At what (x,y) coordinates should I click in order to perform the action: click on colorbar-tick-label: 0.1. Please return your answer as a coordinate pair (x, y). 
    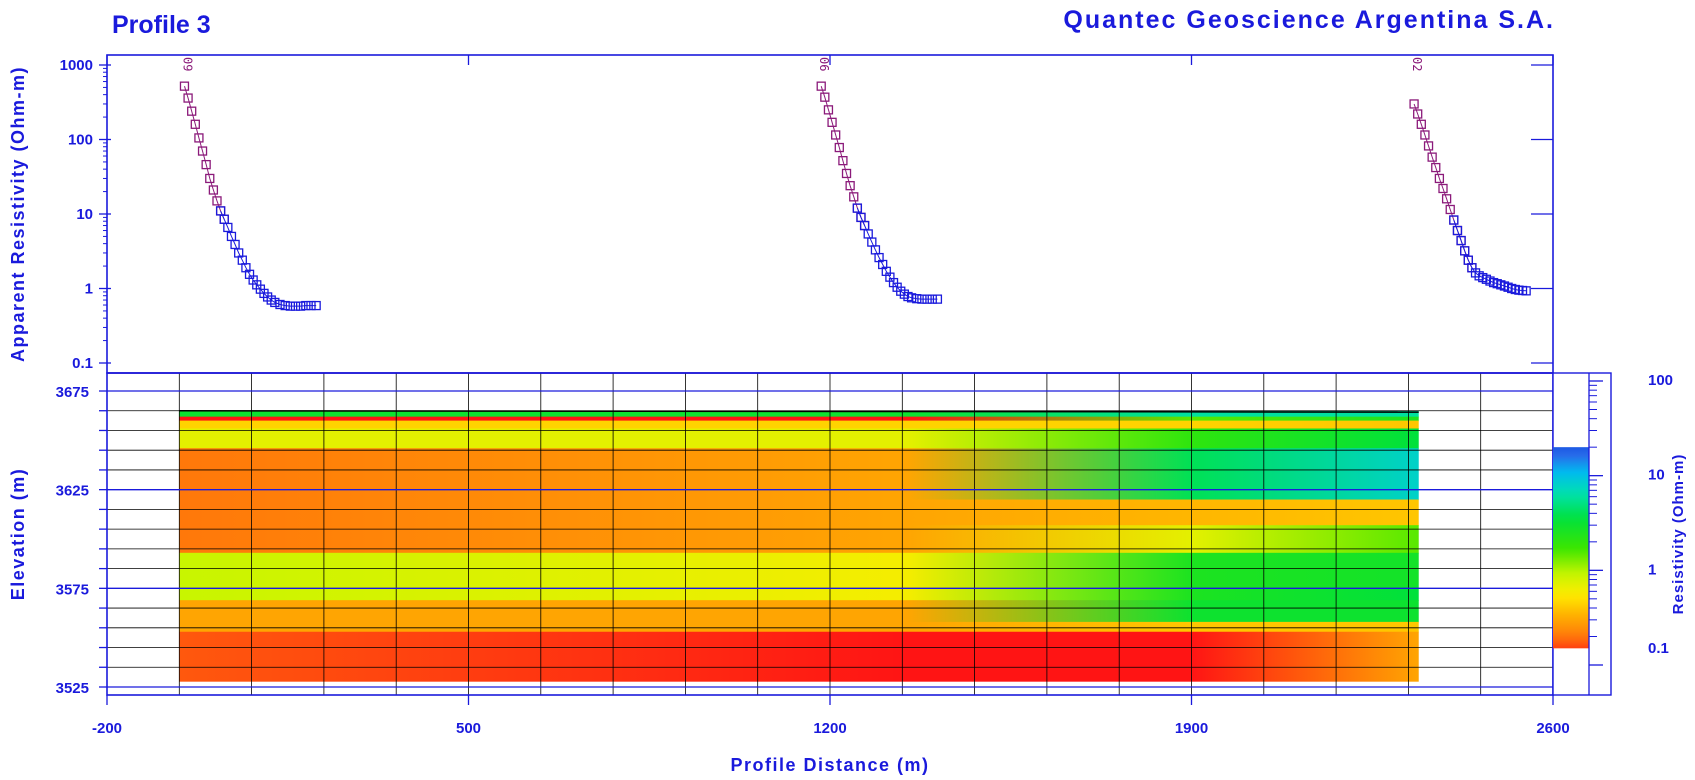
    Looking at the image, I should click on (1658, 648).